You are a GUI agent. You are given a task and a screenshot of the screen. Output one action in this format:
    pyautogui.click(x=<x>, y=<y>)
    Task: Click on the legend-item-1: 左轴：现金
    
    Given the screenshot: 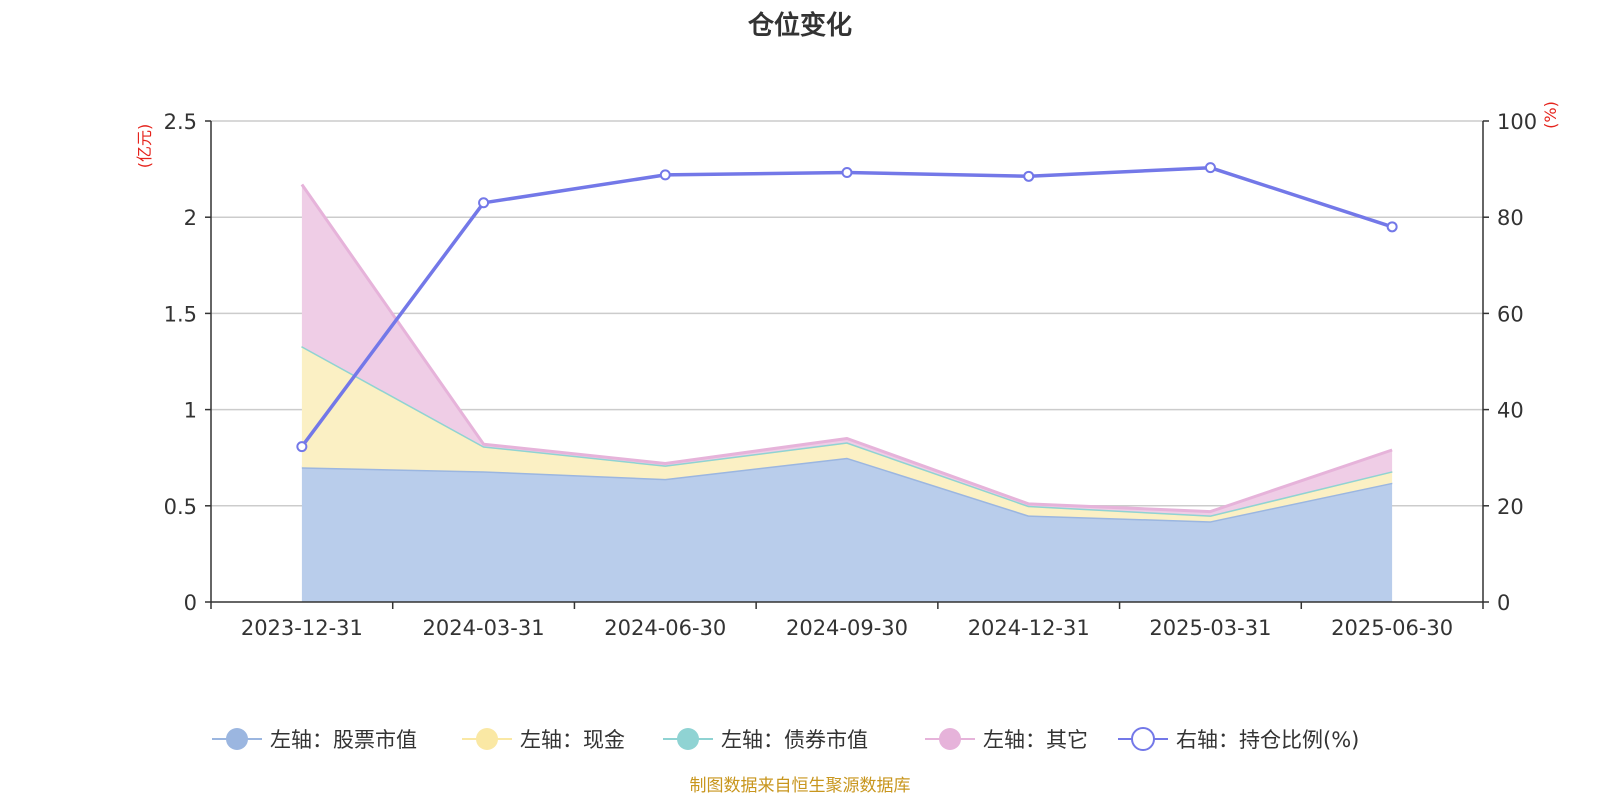 What is the action you would take?
    pyautogui.click(x=543, y=740)
    